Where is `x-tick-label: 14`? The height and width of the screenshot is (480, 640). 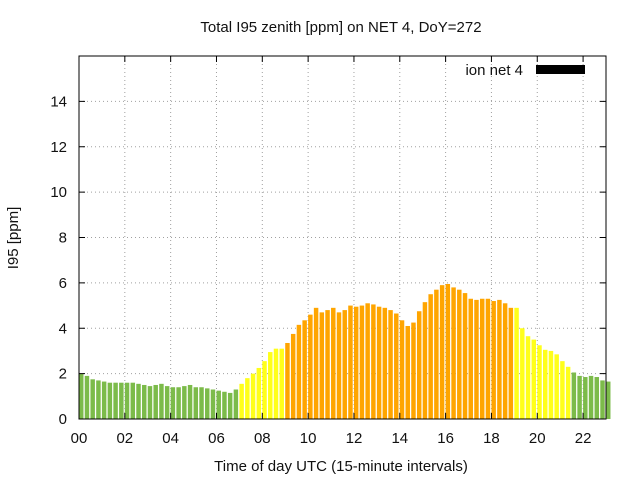
x-tick-label: 14 is located at coordinates (399, 438).